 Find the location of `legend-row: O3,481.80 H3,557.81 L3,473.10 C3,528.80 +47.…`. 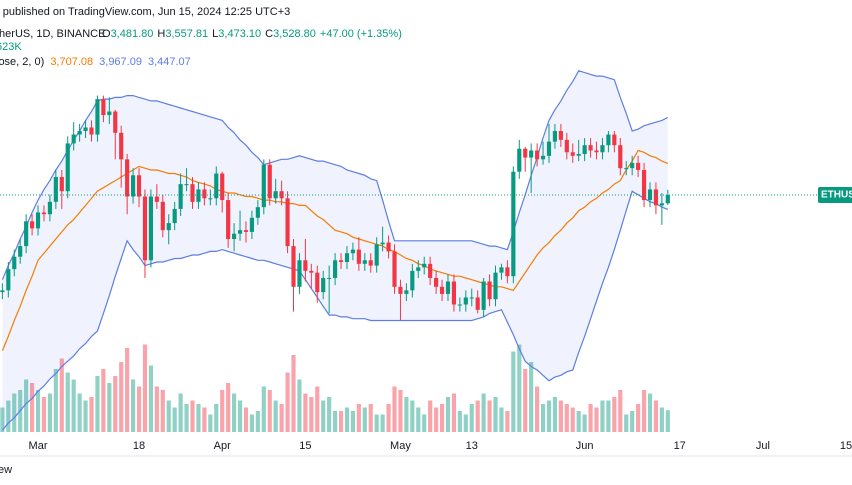

legend-row: O3,481.80 H3,557.81 L3,473.10 C3,528.80 +47.… is located at coordinates (252, 34).